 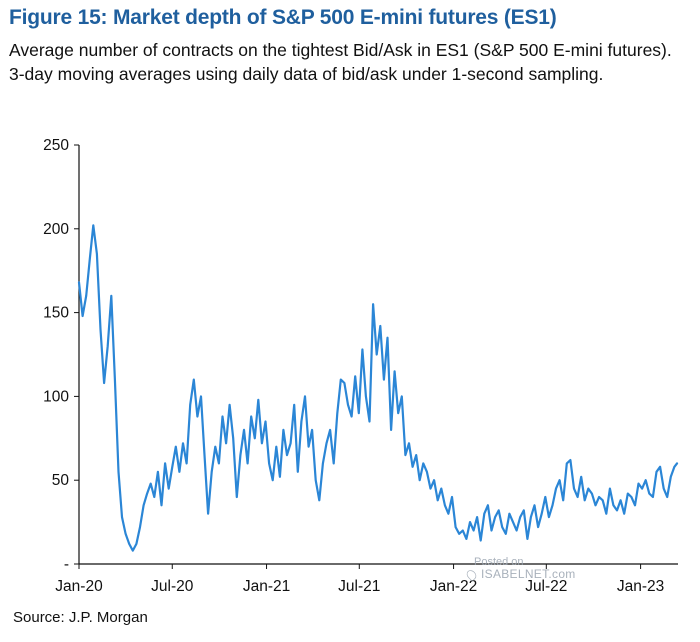 I want to click on watermark: Posted on ISABELNET.com, so click(x=520, y=569).